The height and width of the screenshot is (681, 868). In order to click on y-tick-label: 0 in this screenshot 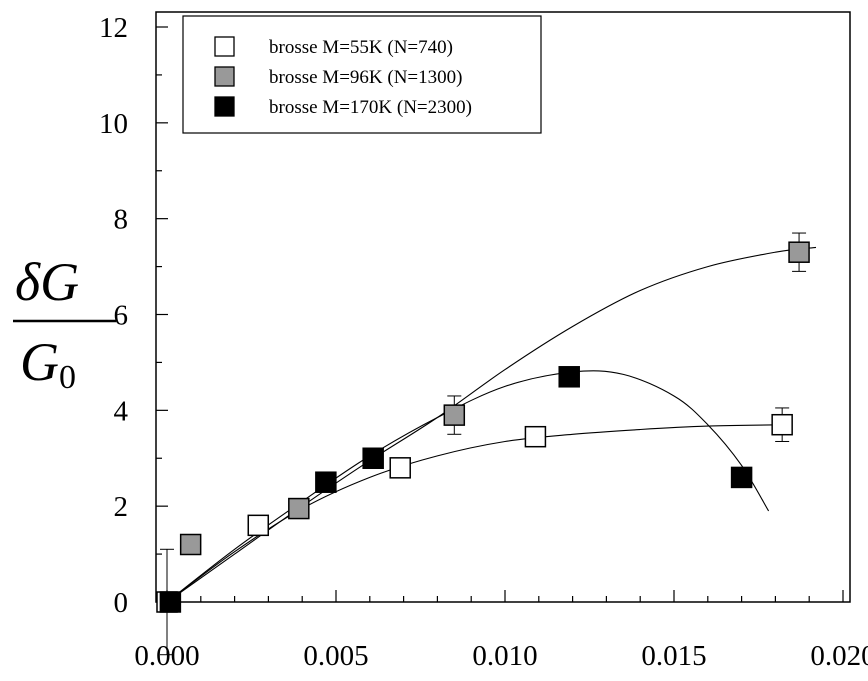, I will do `click(121, 603)`.